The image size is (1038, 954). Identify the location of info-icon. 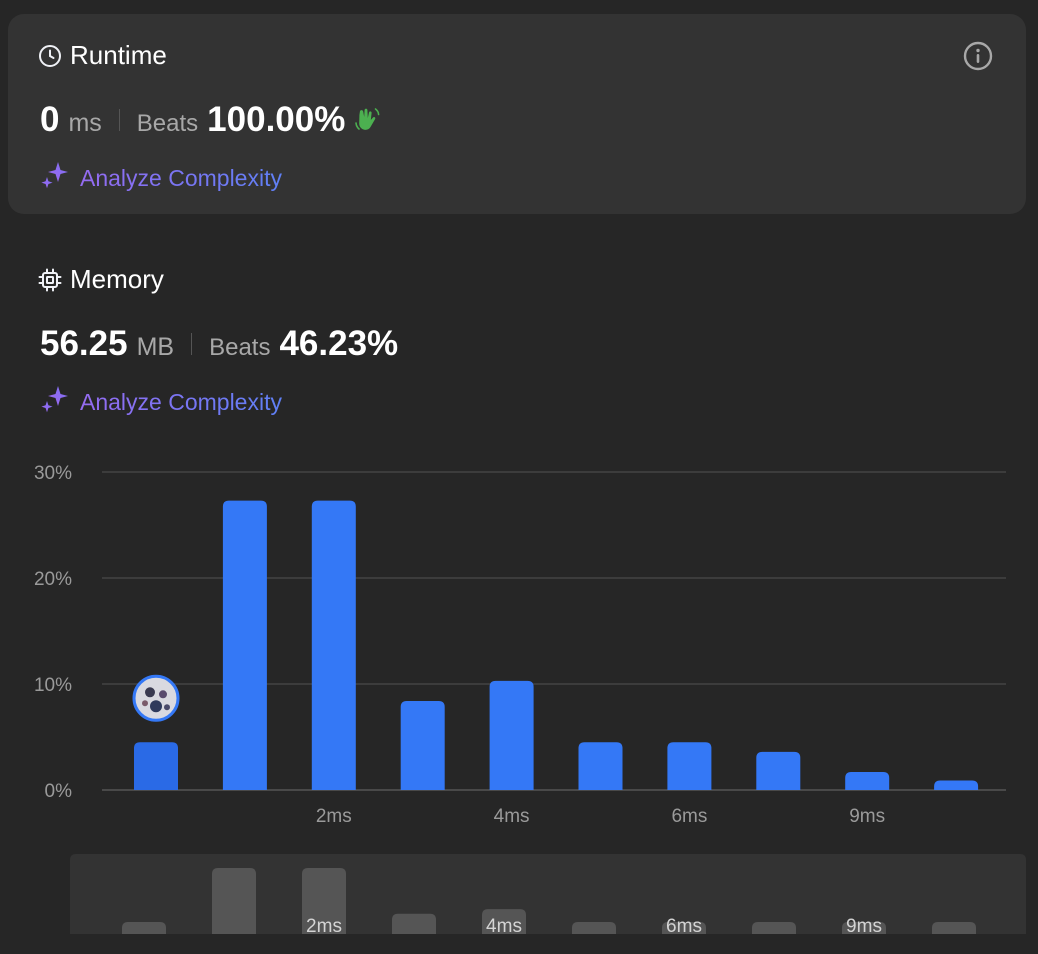
(978, 56).